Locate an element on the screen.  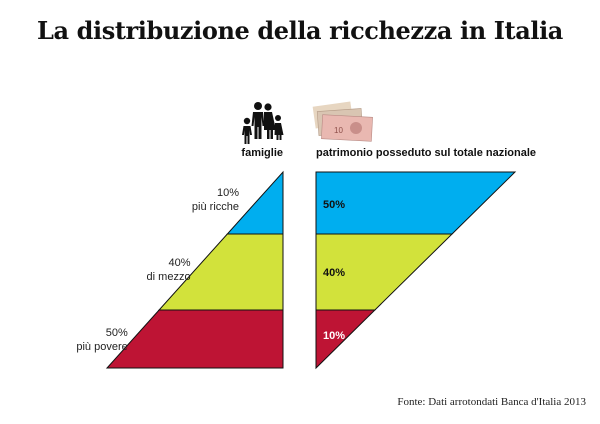
wealth-value-2: 40% is located at coordinates (334, 273).